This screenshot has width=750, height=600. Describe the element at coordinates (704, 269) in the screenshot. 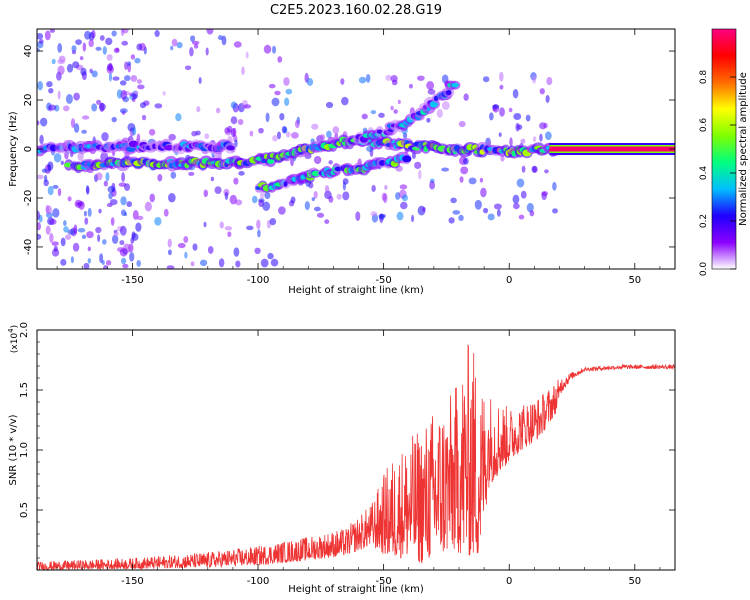

I see `colorbar-tick-label: 0.0` at that location.